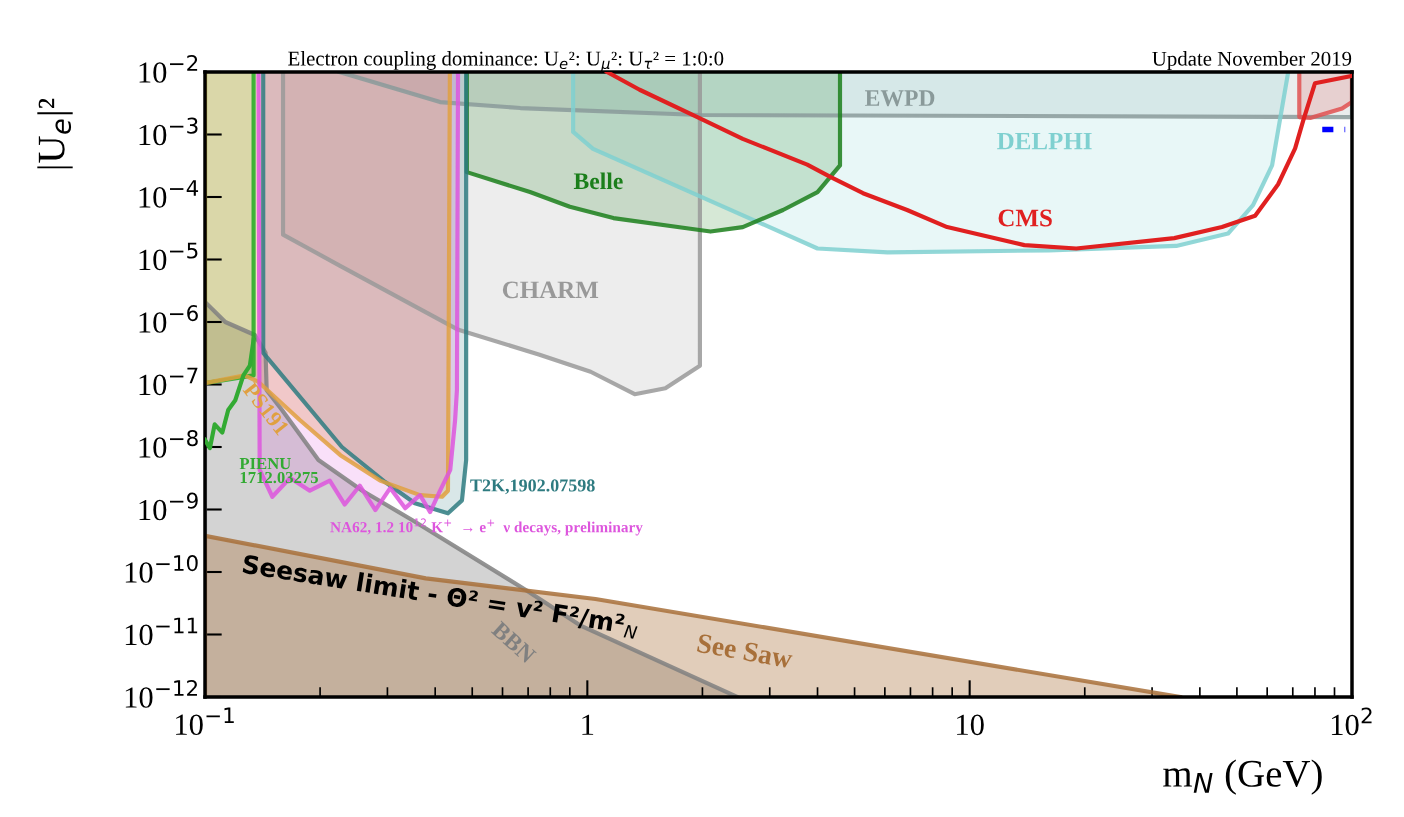 This screenshot has height=817, width=1404. I want to click on y-tick-label: 10$^{−3}$, so click(168, 131).